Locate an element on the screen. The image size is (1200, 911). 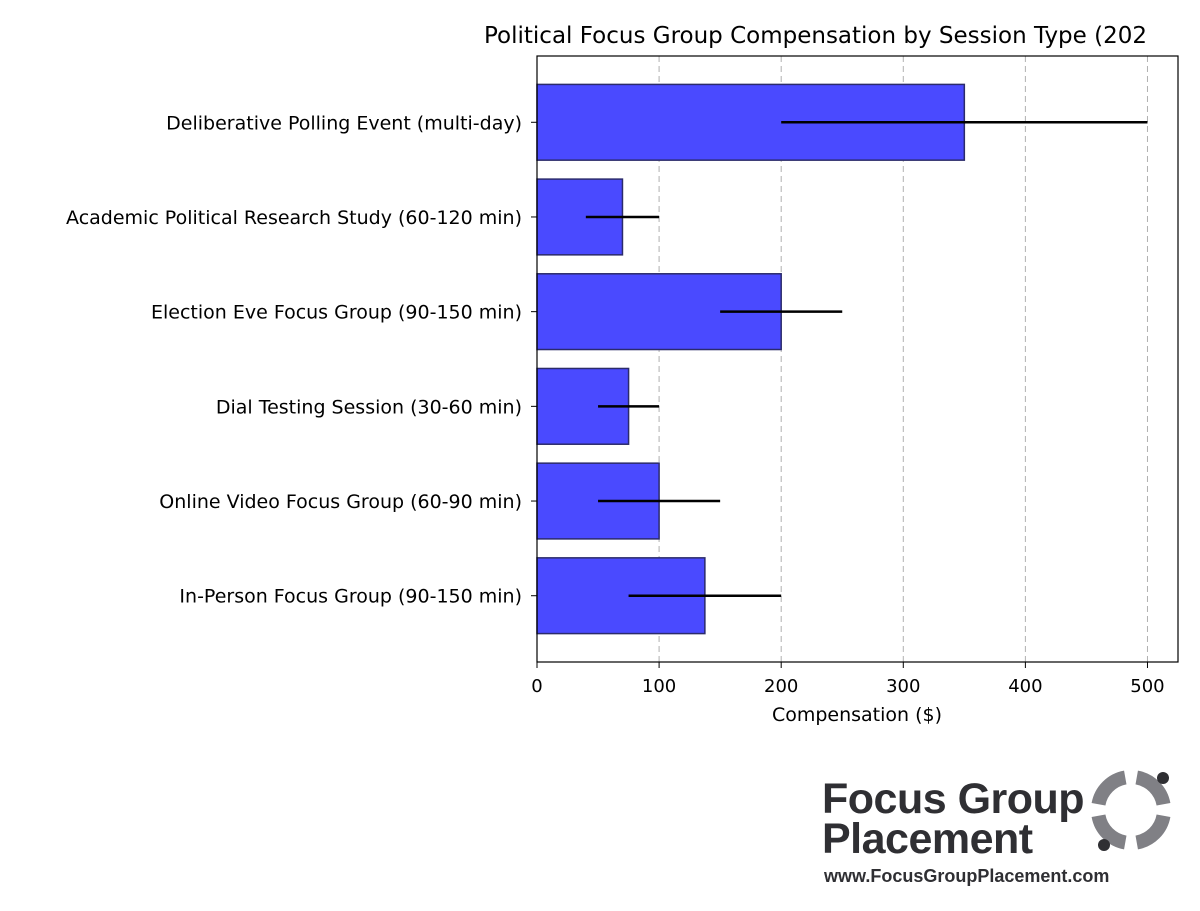
x-tick-label: 200 is located at coordinates (781, 686).